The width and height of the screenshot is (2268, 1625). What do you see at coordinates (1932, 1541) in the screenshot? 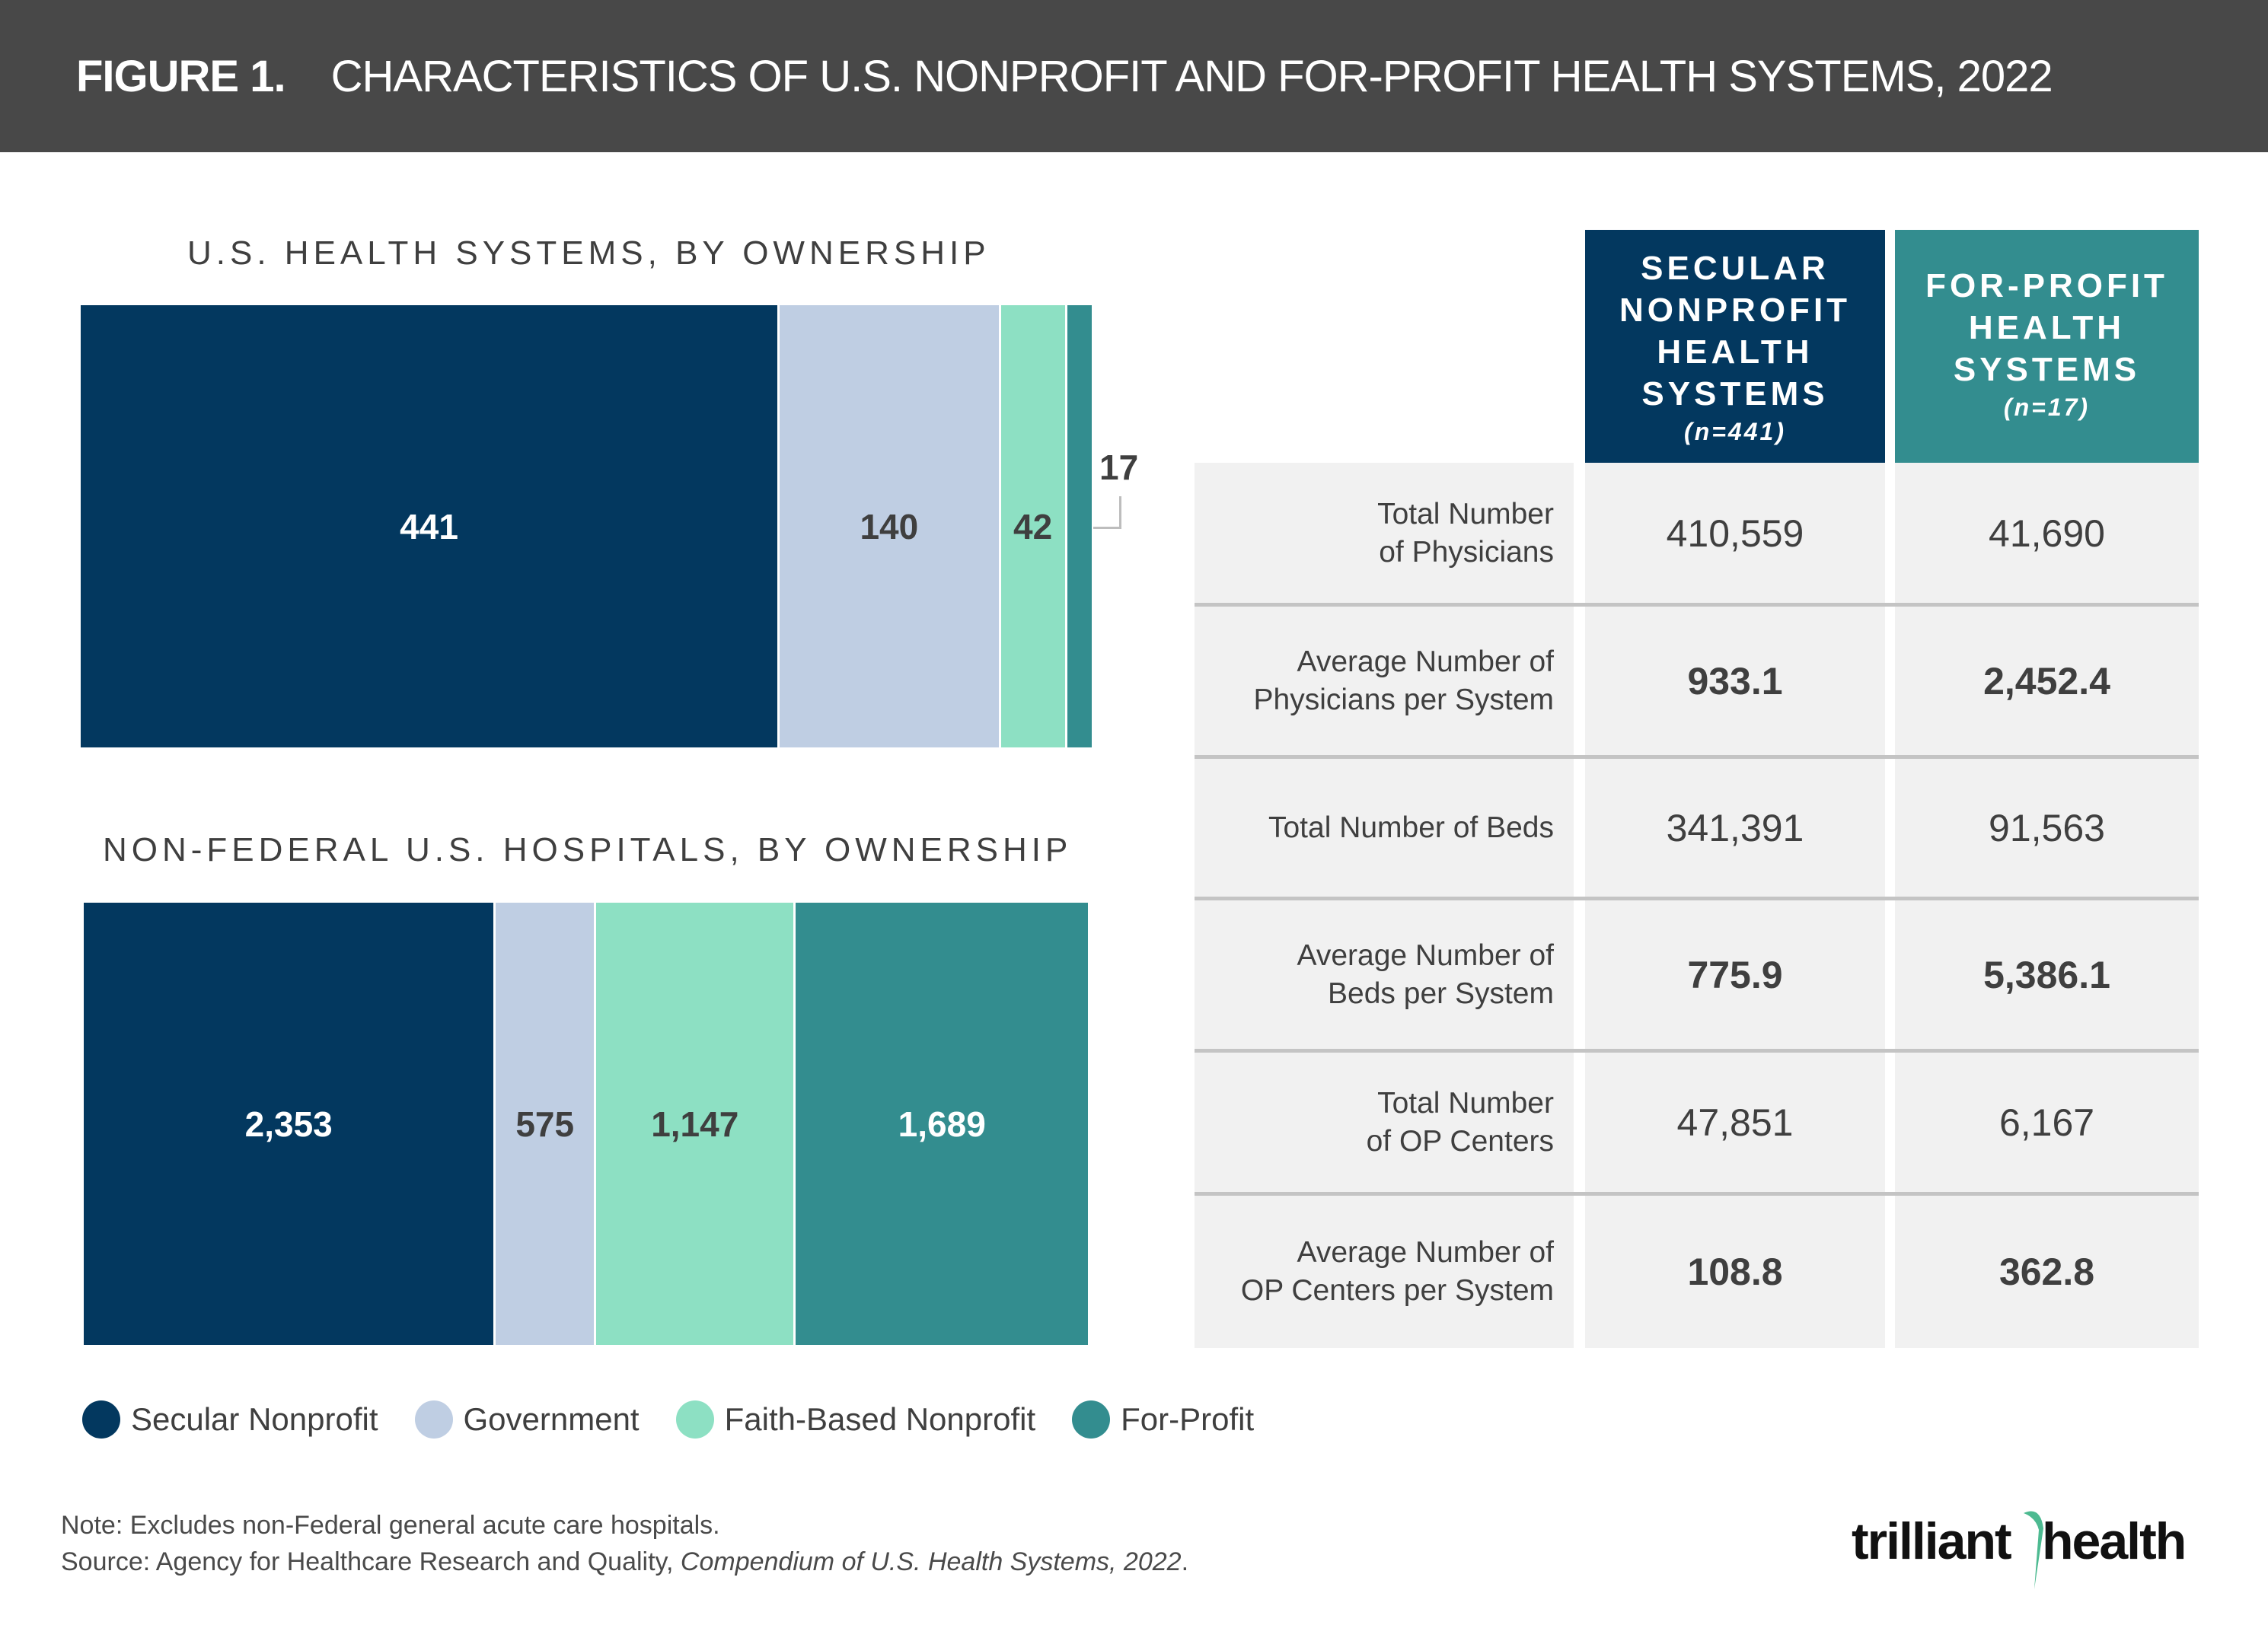
I see `logo-word-left: trilliant` at bounding box center [1932, 1541].